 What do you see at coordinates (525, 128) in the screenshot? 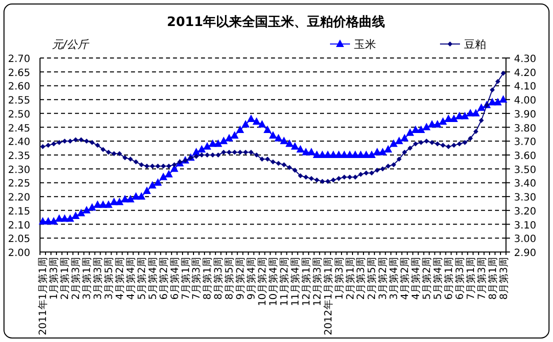
I see `y2tick: 3.80` at bounding box center [525, 128].